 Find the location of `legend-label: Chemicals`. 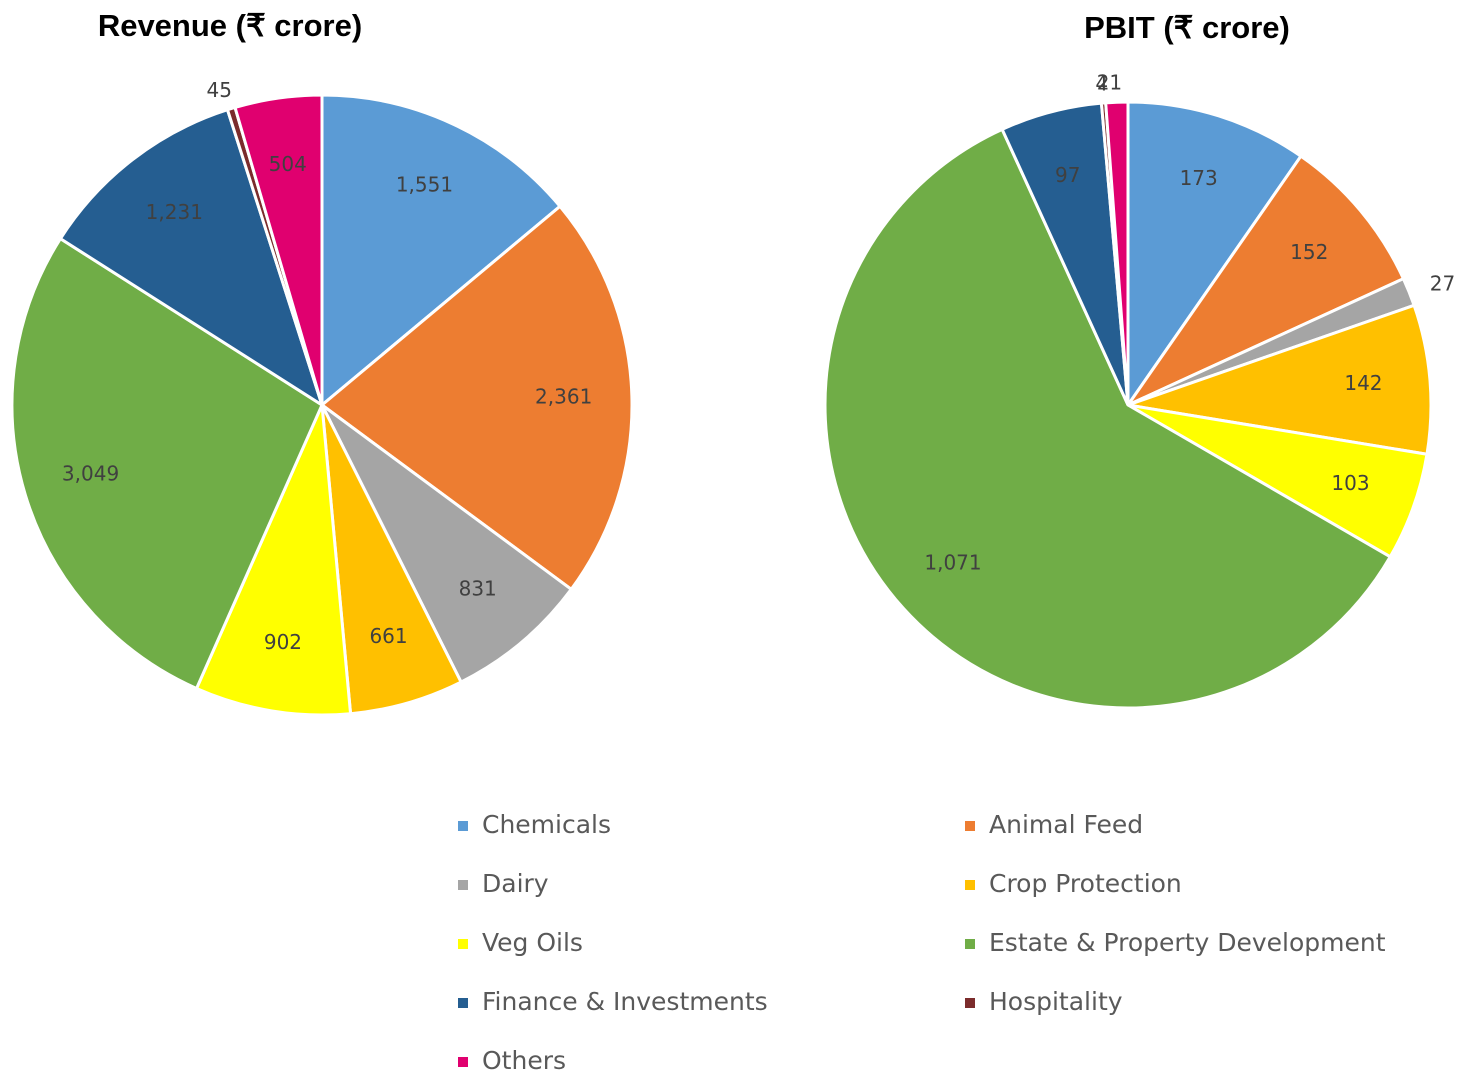

legend-label: Chemicals is located at coordinates (546, 824).